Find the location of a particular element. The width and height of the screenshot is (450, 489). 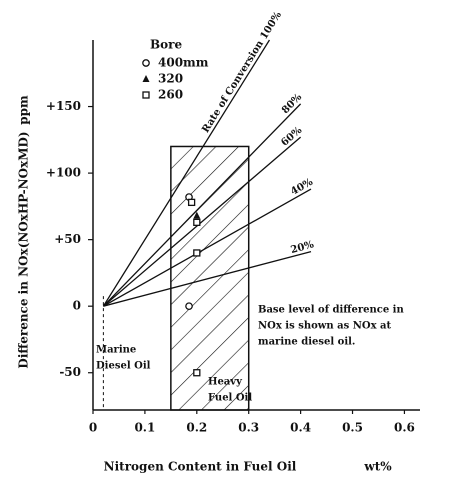

x-tick-label: 0.6 is located at coordinates (404, 428).